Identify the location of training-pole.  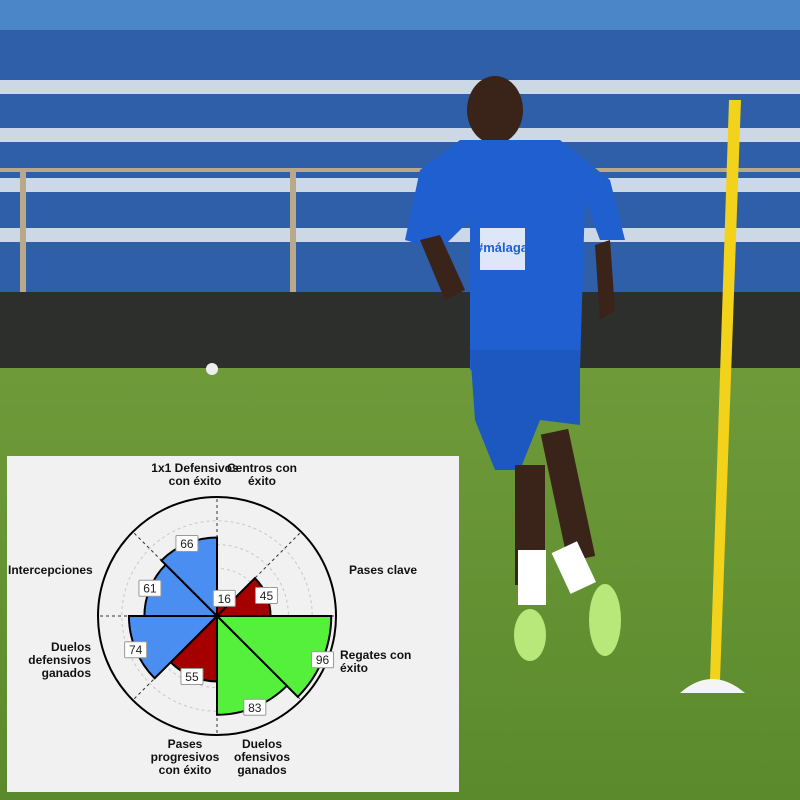
(725, 390).